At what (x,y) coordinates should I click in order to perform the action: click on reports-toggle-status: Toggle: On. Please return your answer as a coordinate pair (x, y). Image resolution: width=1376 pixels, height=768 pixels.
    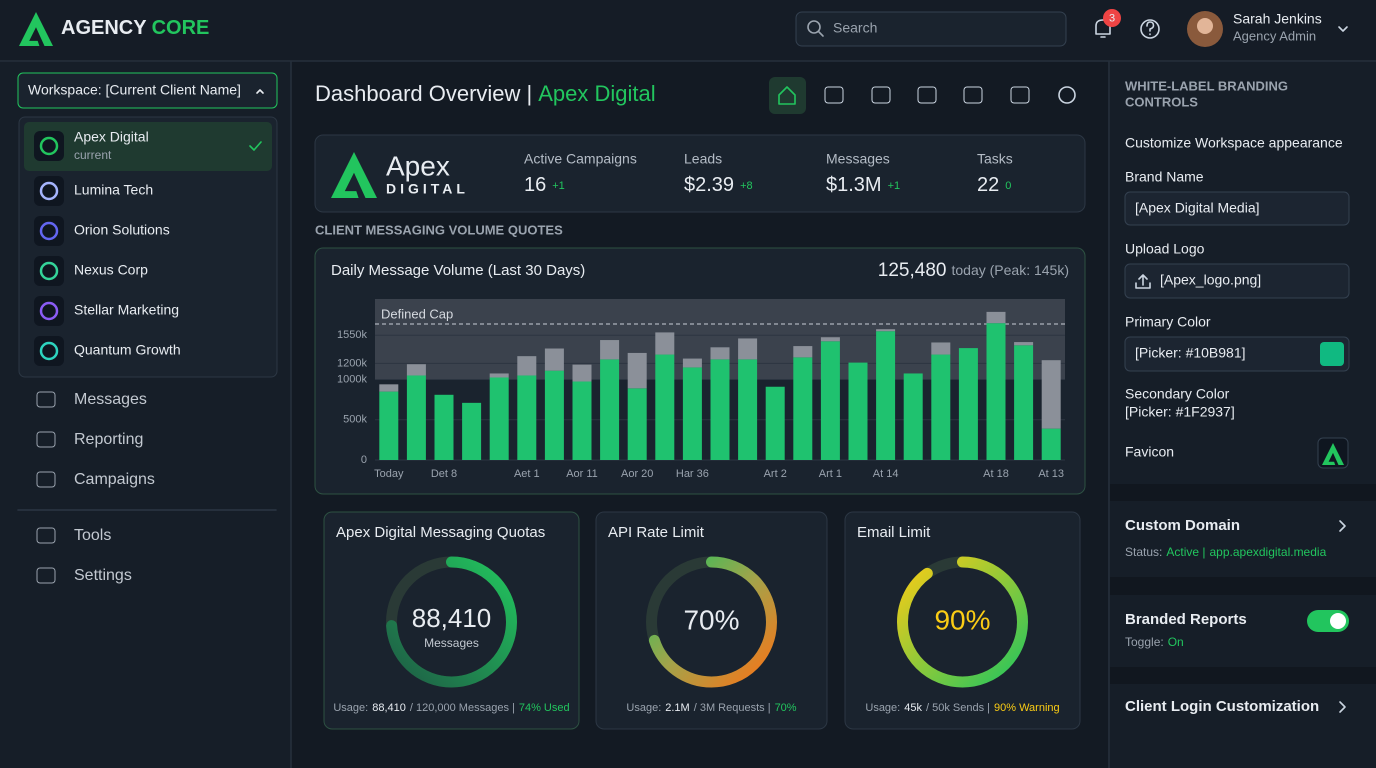
    Looking at the image, I should click on (1154, 642).